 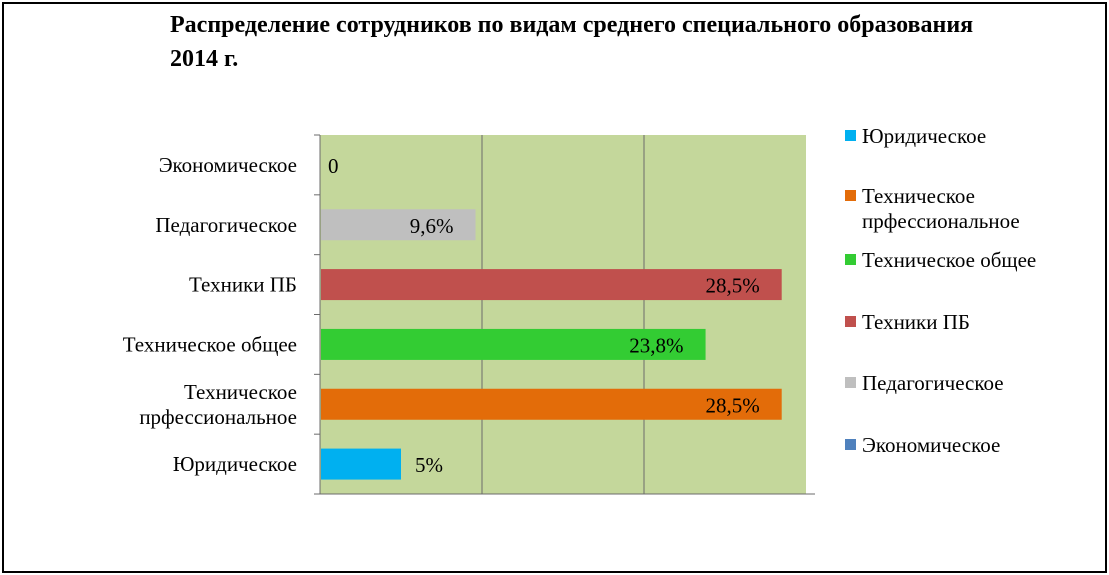 What do you see at coordinates (918, 196) in the screenshot?
I see `legend-label: Техническое` at bounding box center [918, 196].